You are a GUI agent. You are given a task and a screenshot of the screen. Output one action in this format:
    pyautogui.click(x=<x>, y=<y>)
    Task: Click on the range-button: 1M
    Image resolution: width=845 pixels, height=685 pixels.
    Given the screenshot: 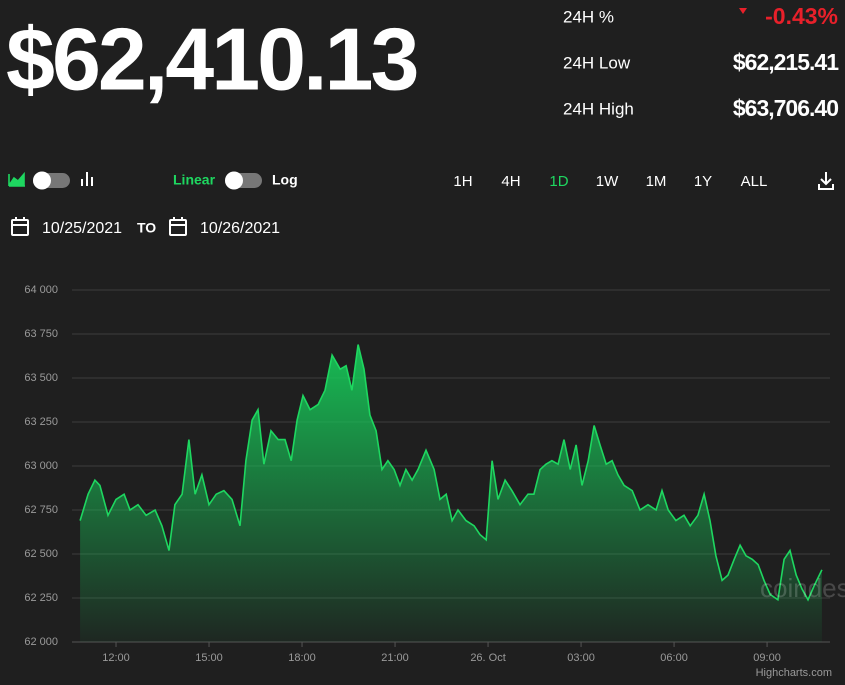 What is the action you would take?
    pyautogui.click(x=656, y=181)
    